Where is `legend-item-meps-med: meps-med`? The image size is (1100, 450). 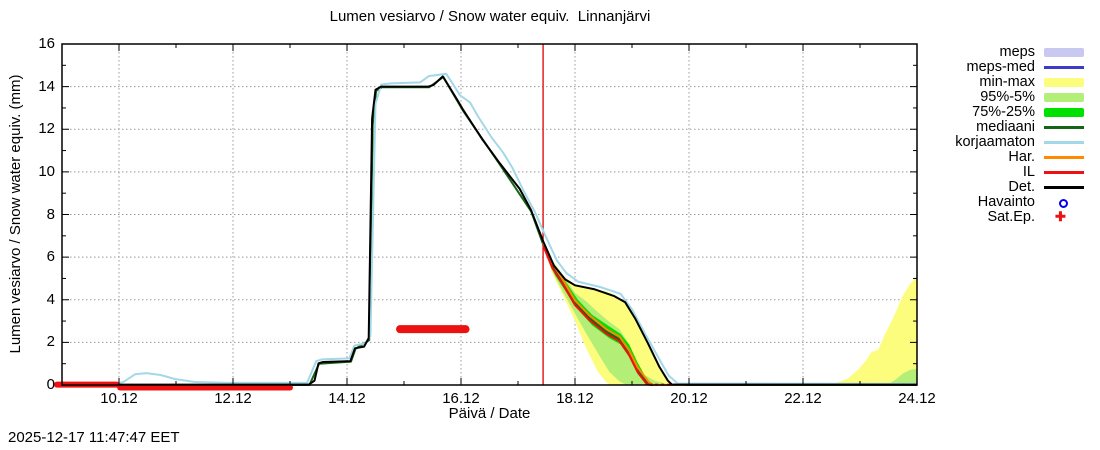 legend-item-meps-med: meps-med is located at coordinates (1011, 67).